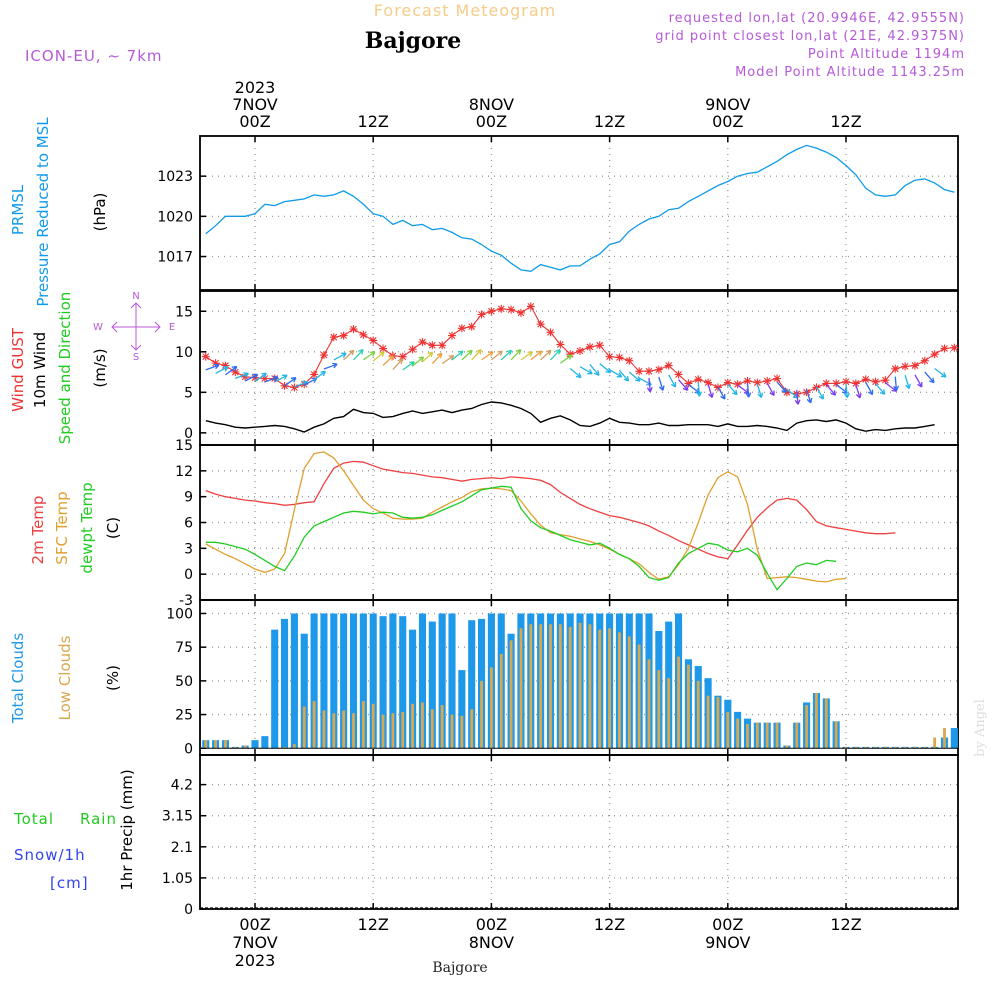 This screenshot has height=1000, width=1000. What do you see at coordinates (254, 104) in the screenshot?
I see `time-label-top: 7NOV` at bounding box center [254, 104].